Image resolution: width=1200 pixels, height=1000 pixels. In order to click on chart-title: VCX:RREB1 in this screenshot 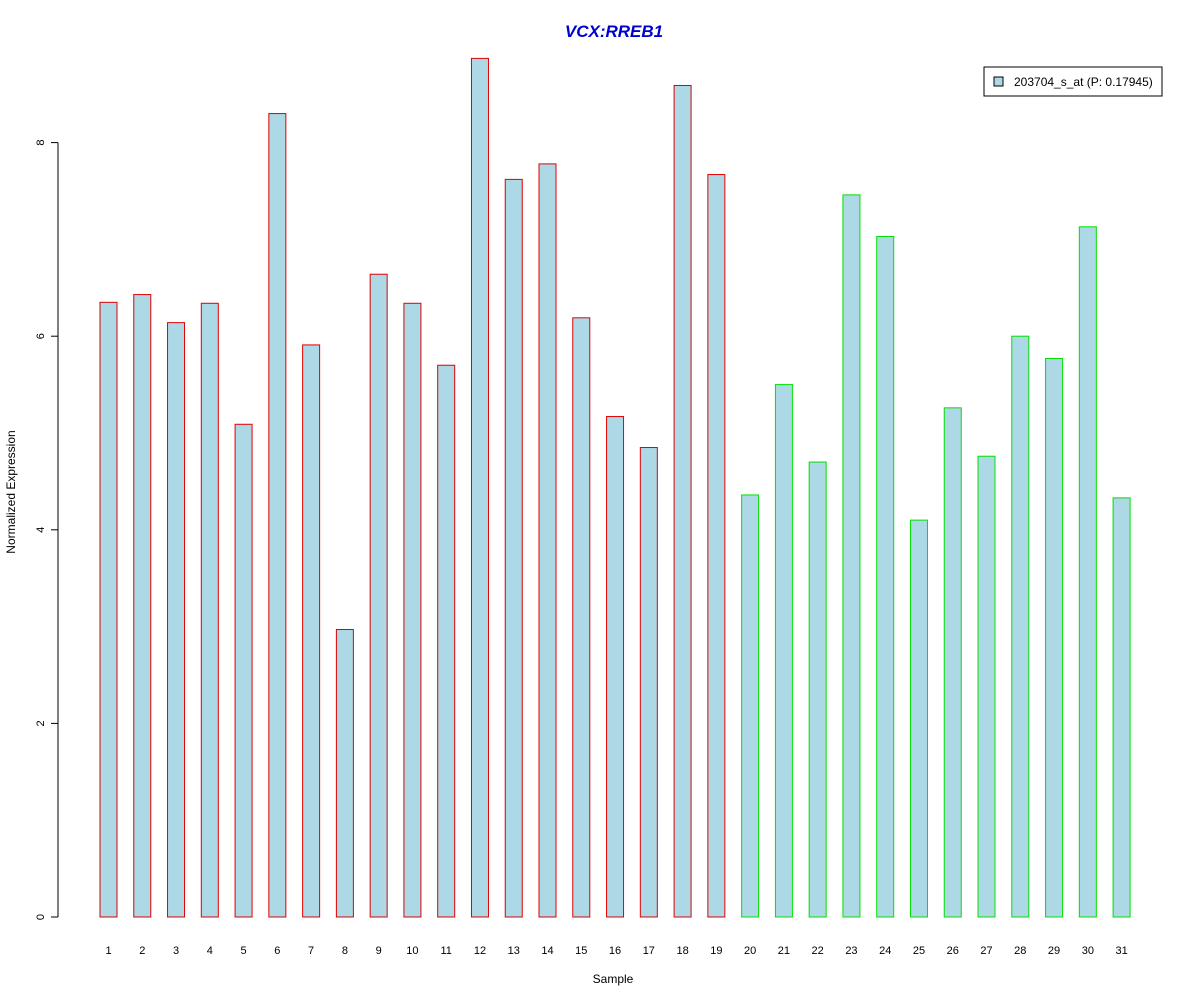, I will do `click(614, 31)`.